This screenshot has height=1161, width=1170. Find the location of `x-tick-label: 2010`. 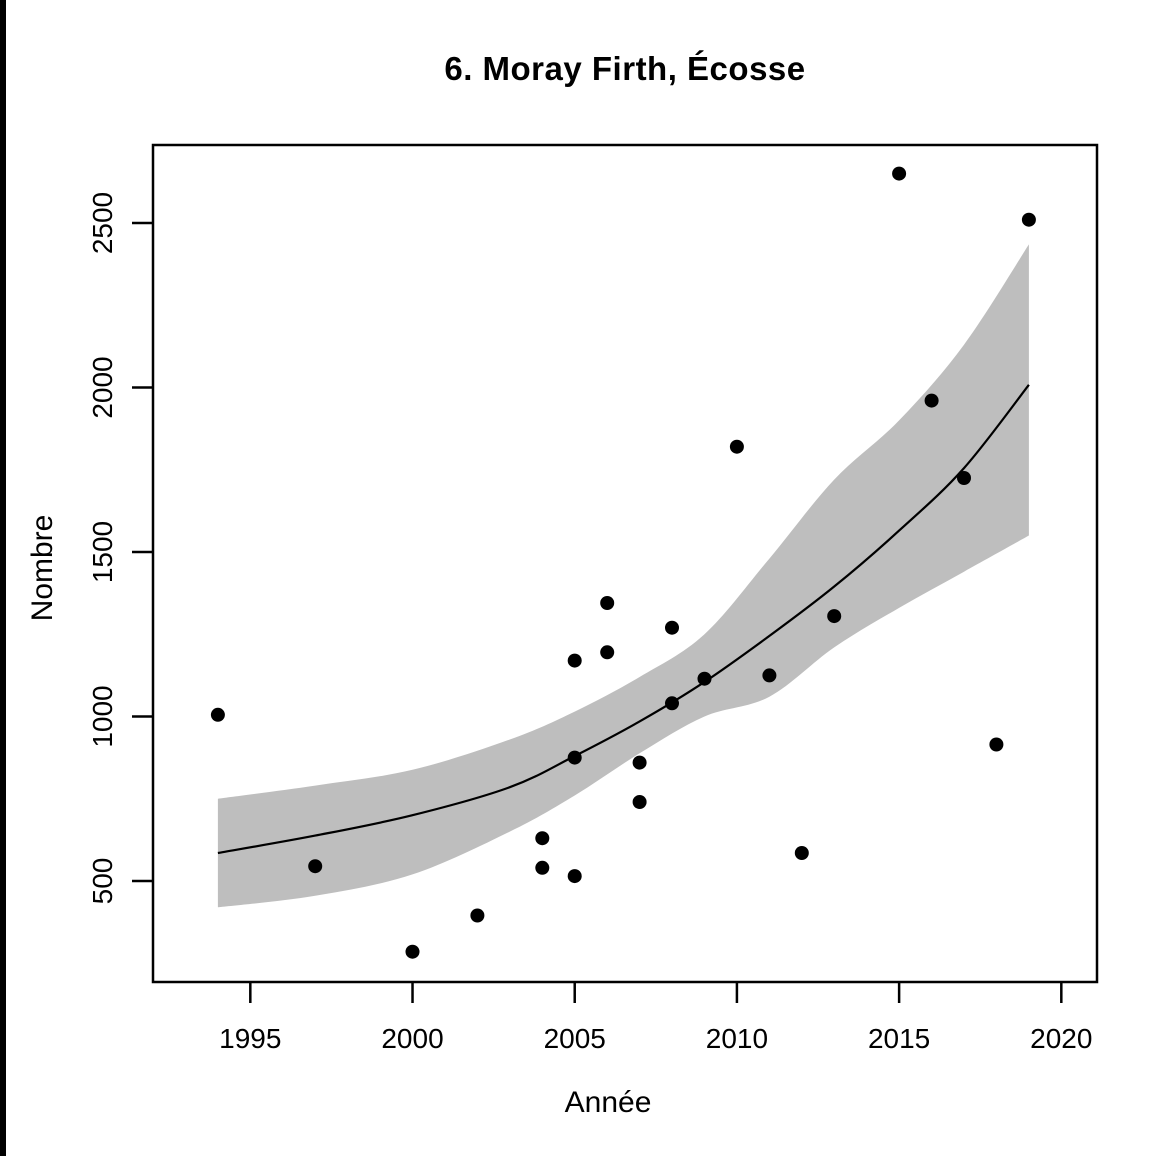

x-tick-label: 2010 is located at coordinates (737, 1038).